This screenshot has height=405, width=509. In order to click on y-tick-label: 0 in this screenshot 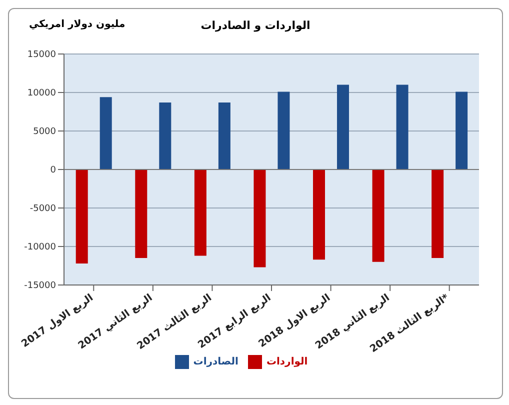, I will do `click(53, 171)`.